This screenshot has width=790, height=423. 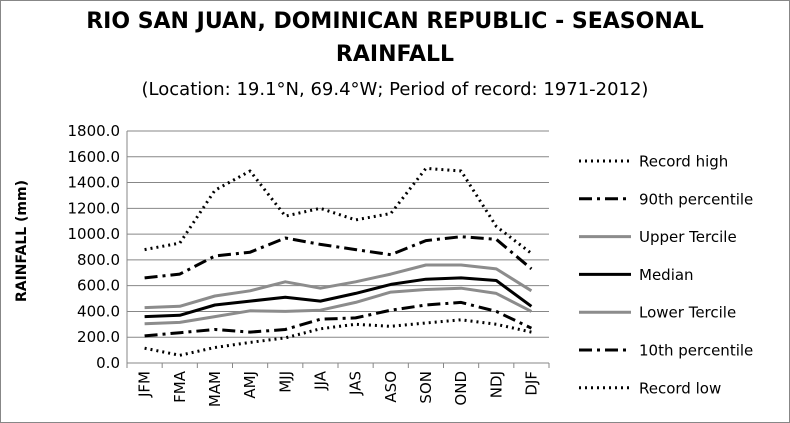 What do you see at coordinates (680, 388) in the screenshot?
I see `legend-label: Record low` at bounding box center [680, 388].